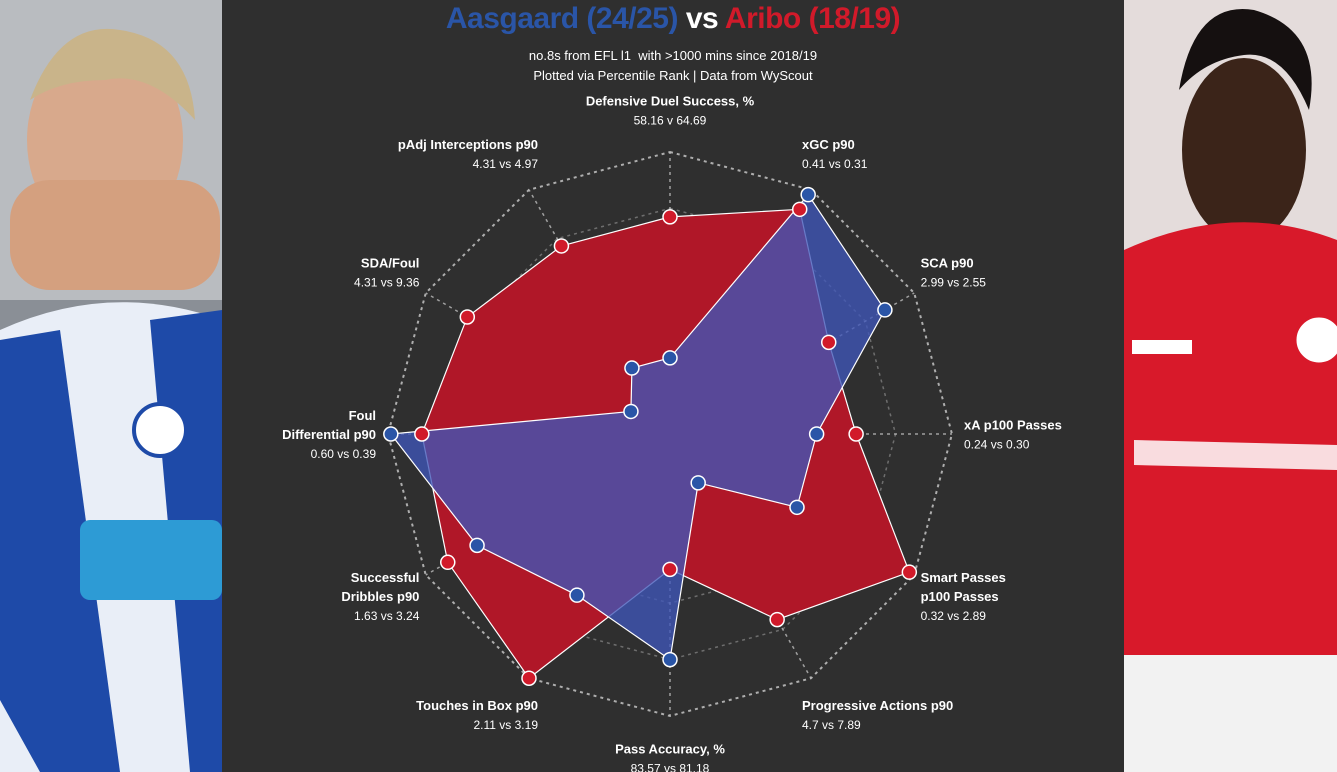  I want to click on axis-values-1: 58.16 v 64.69, so click(670, 121).